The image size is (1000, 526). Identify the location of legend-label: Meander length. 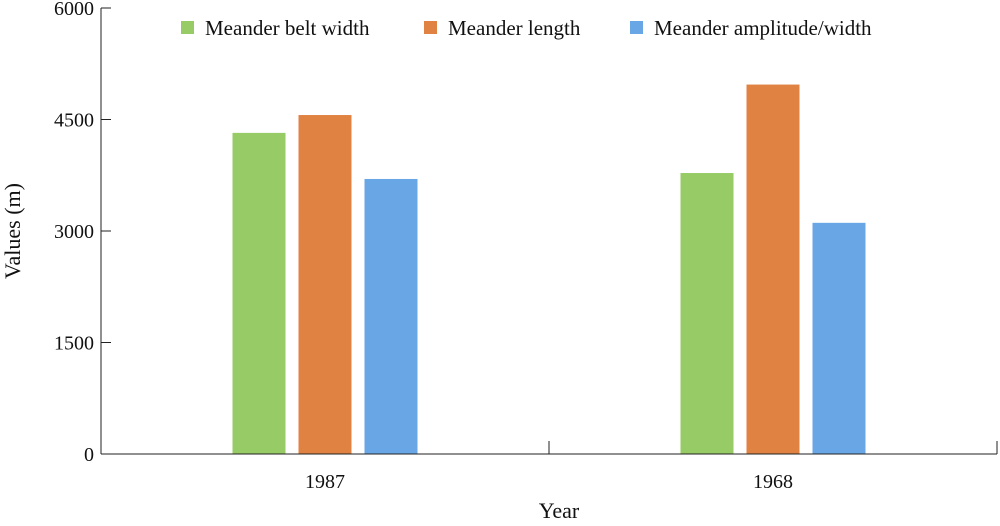
(514, 28).